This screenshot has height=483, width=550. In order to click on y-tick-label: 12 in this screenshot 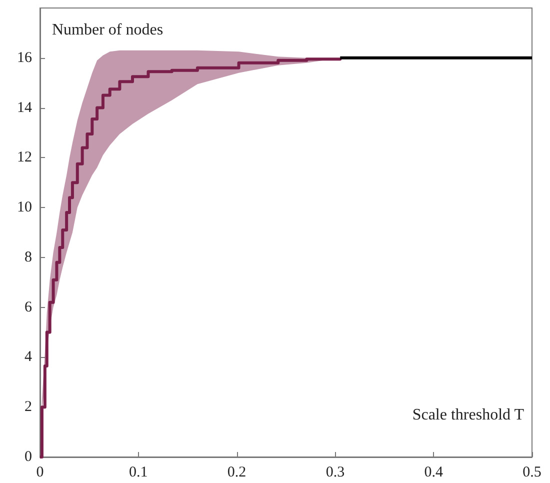, I will do `click(24, 158)`.